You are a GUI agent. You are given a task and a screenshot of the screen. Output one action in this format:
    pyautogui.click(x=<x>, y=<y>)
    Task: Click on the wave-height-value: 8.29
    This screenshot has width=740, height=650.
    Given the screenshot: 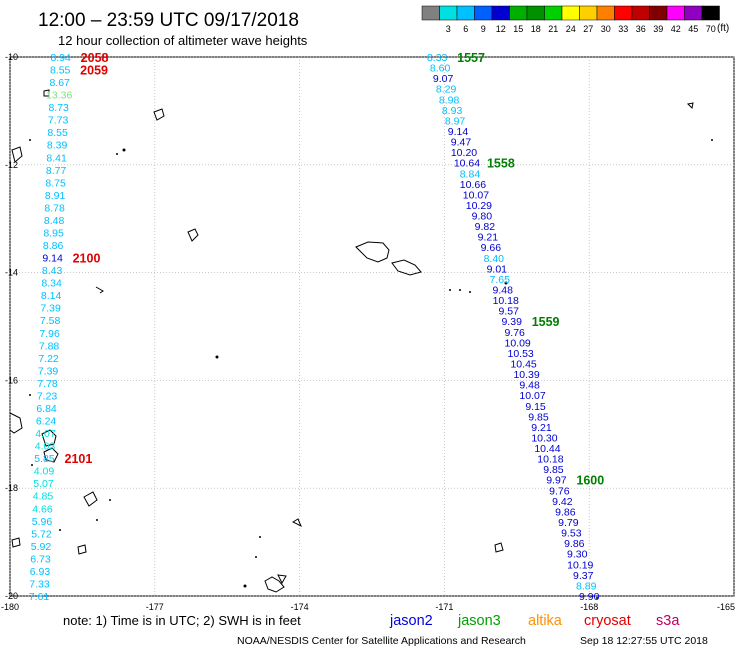 What is the action you would take?
    pyautogui.click(x=446, y=90)
    